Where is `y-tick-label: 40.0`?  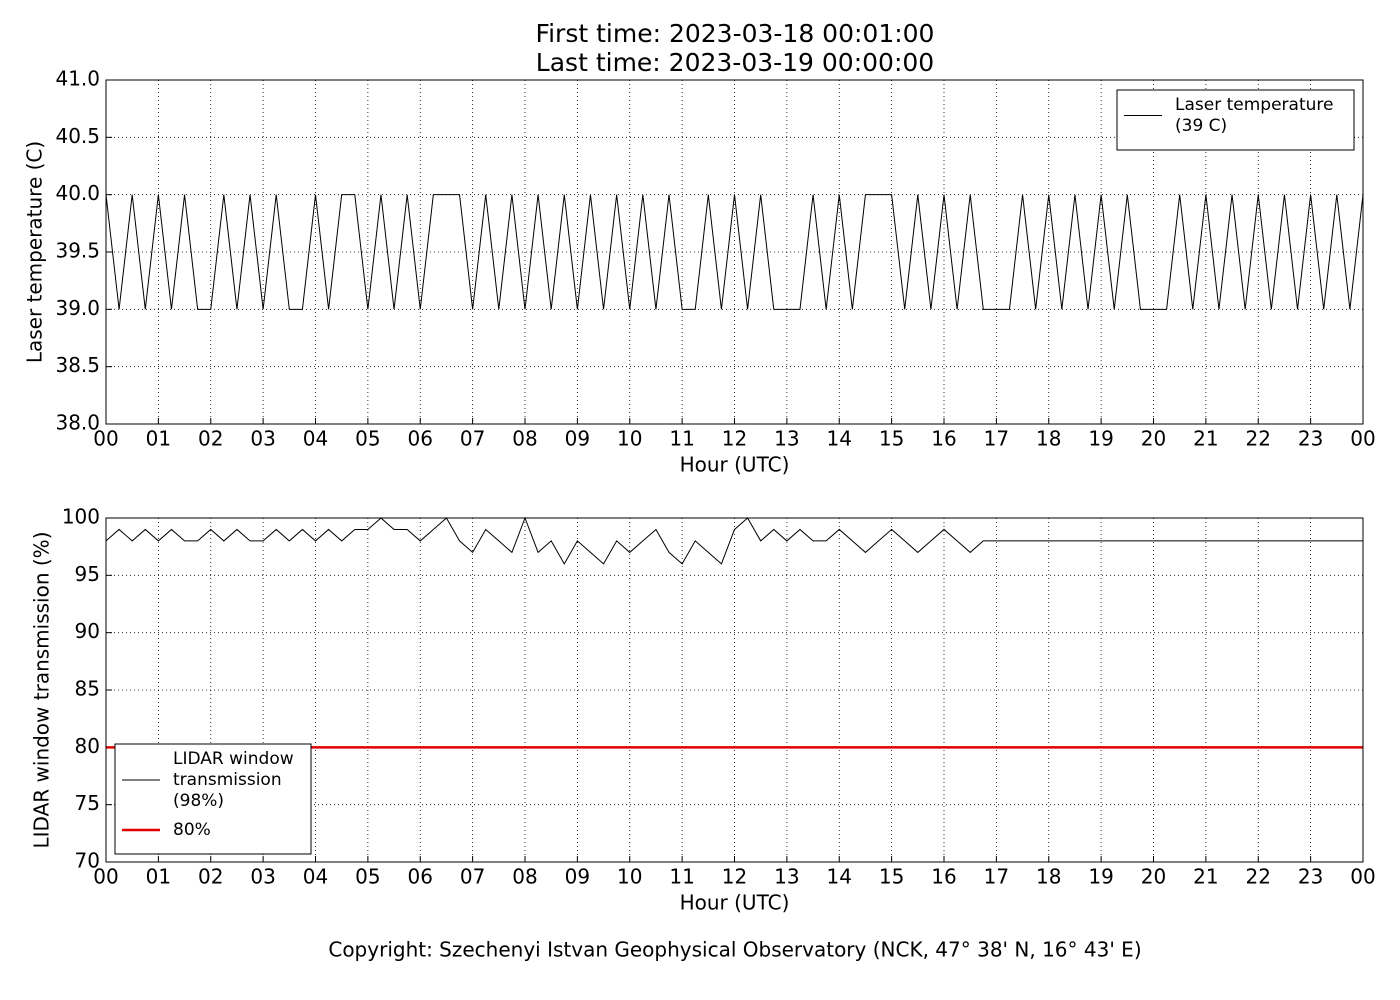 y-tick-label: 40.0 is located at coordinates (77, 193).